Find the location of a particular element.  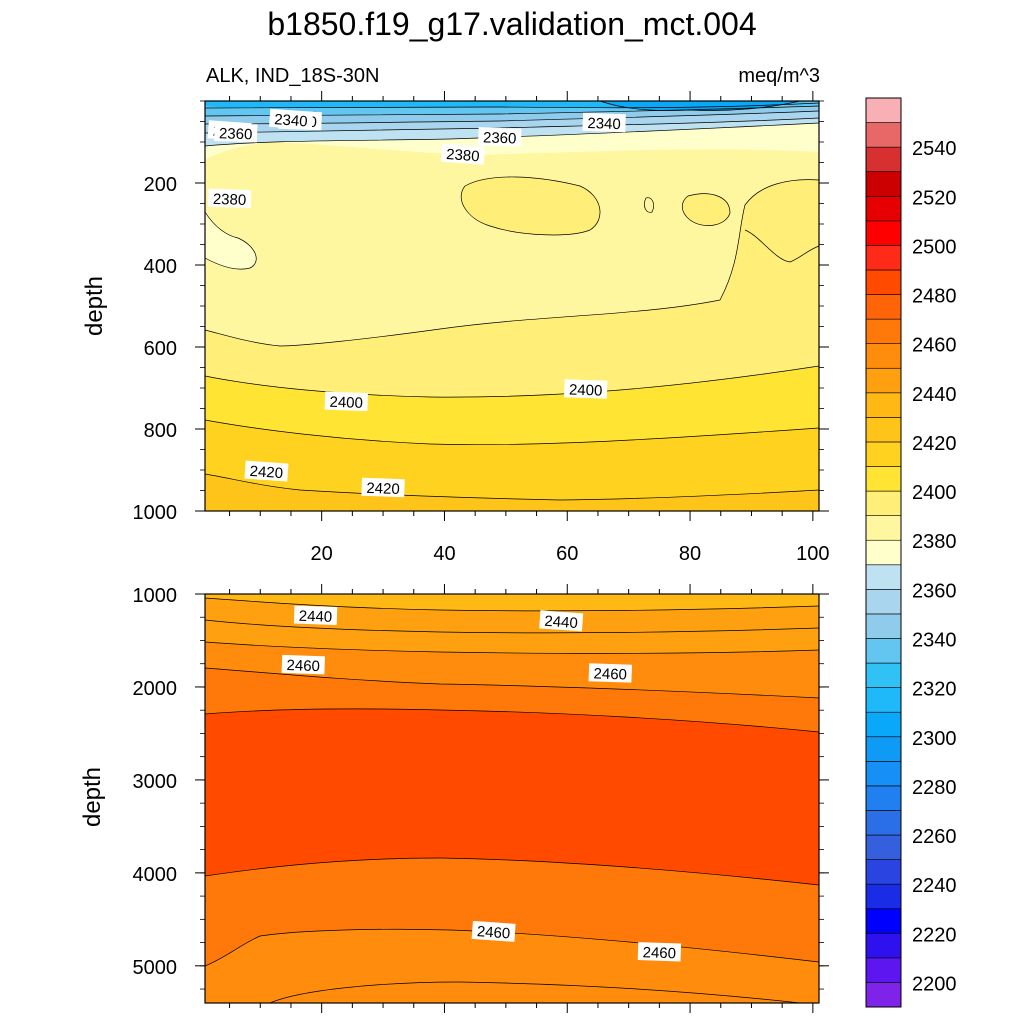

colorbar-label: 2360 is located at coordinates (934, 591).